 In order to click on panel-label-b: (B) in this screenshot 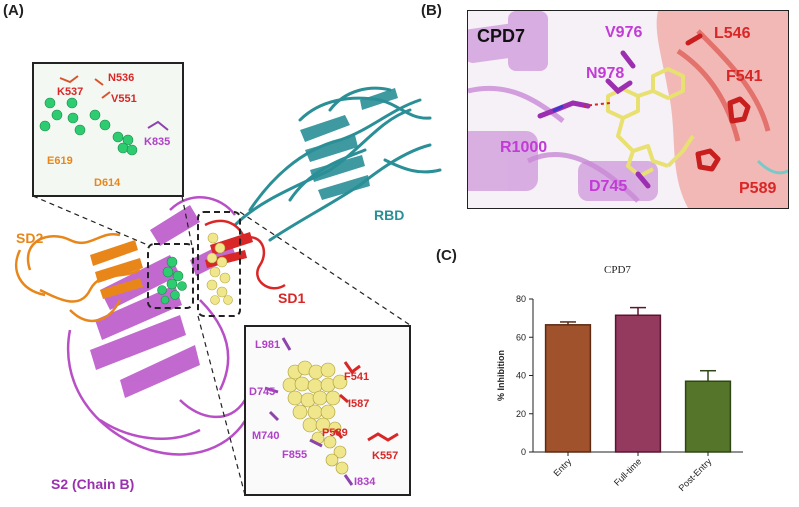, I will do `click(431, 10)`.